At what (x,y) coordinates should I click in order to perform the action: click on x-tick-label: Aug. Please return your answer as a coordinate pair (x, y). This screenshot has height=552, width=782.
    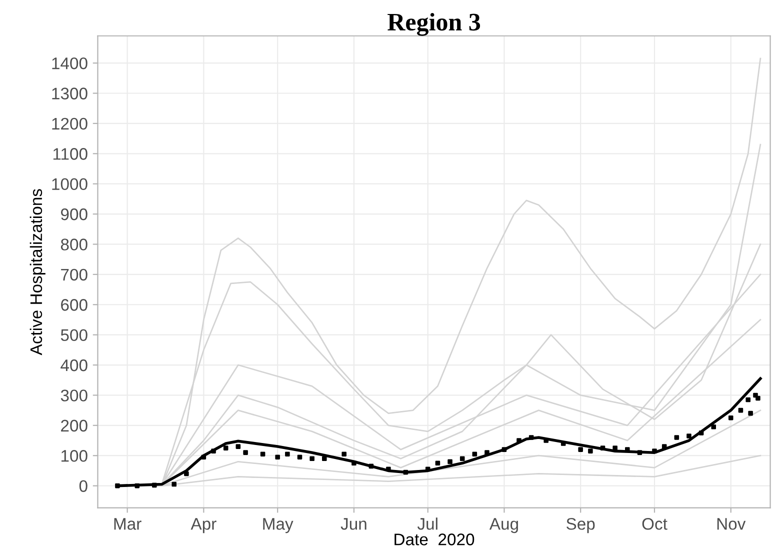
    Looking at the image, I should click on (503, 526).